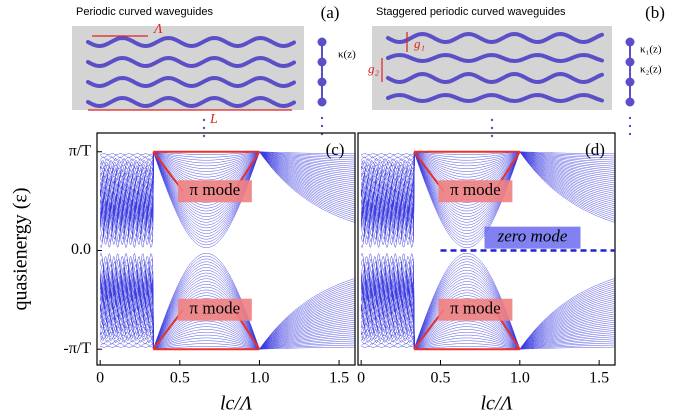 This screenshot has width=689, height=420. I want to click on panel-label: (c), so click(335, 149).